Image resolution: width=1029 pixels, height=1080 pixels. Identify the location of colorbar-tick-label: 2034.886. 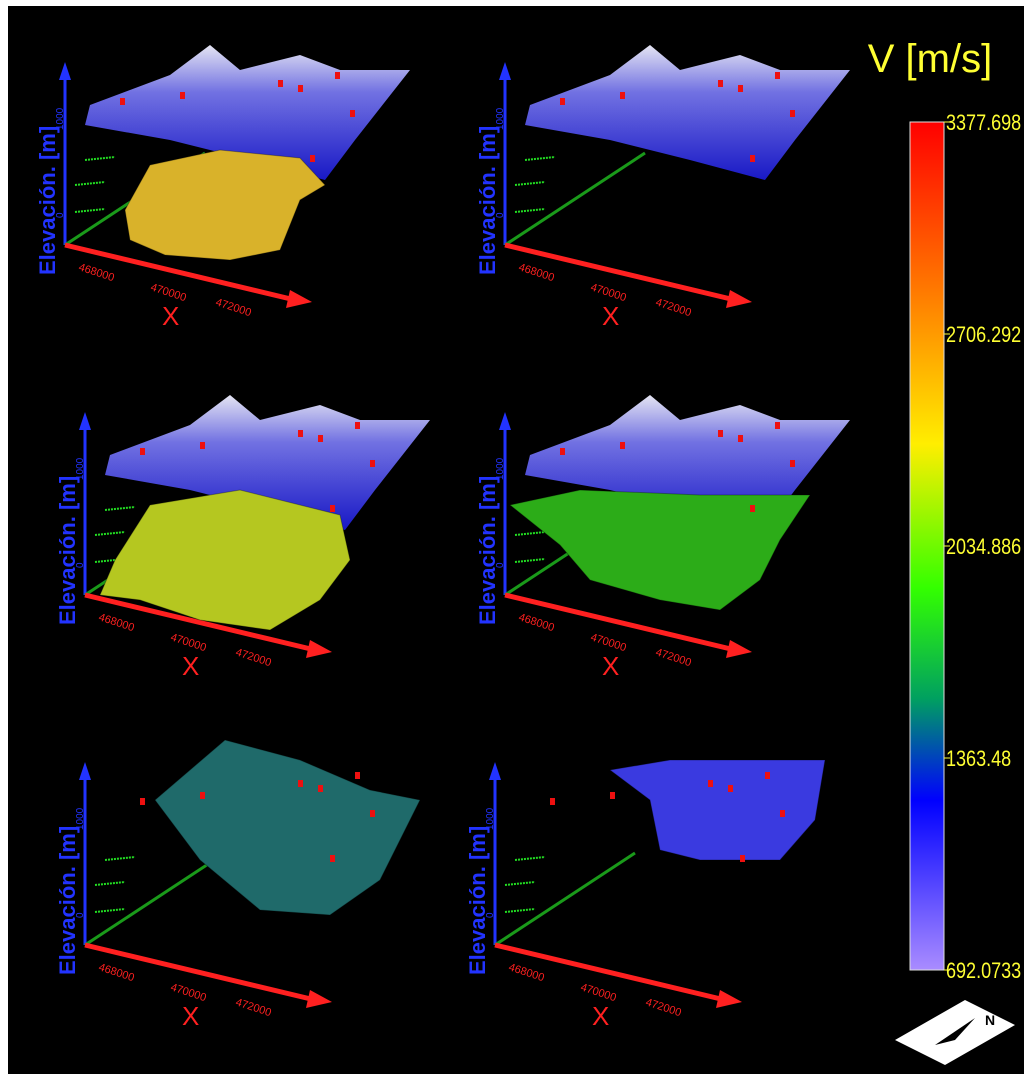
(983, 547).